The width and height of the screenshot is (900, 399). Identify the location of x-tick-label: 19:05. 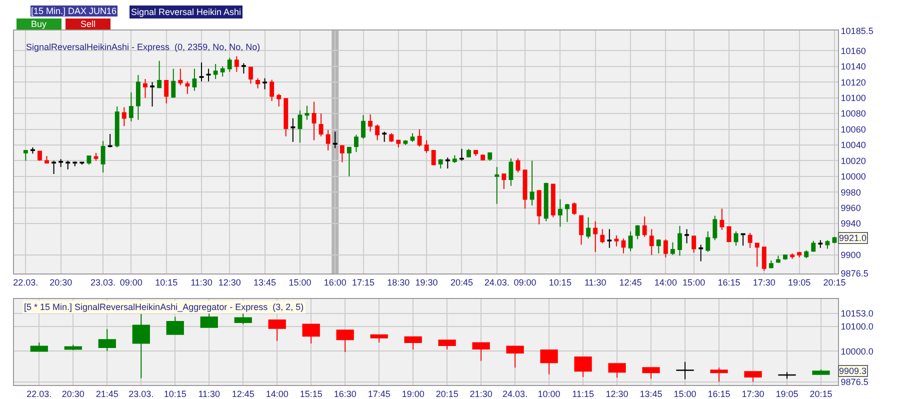
(799, 282).